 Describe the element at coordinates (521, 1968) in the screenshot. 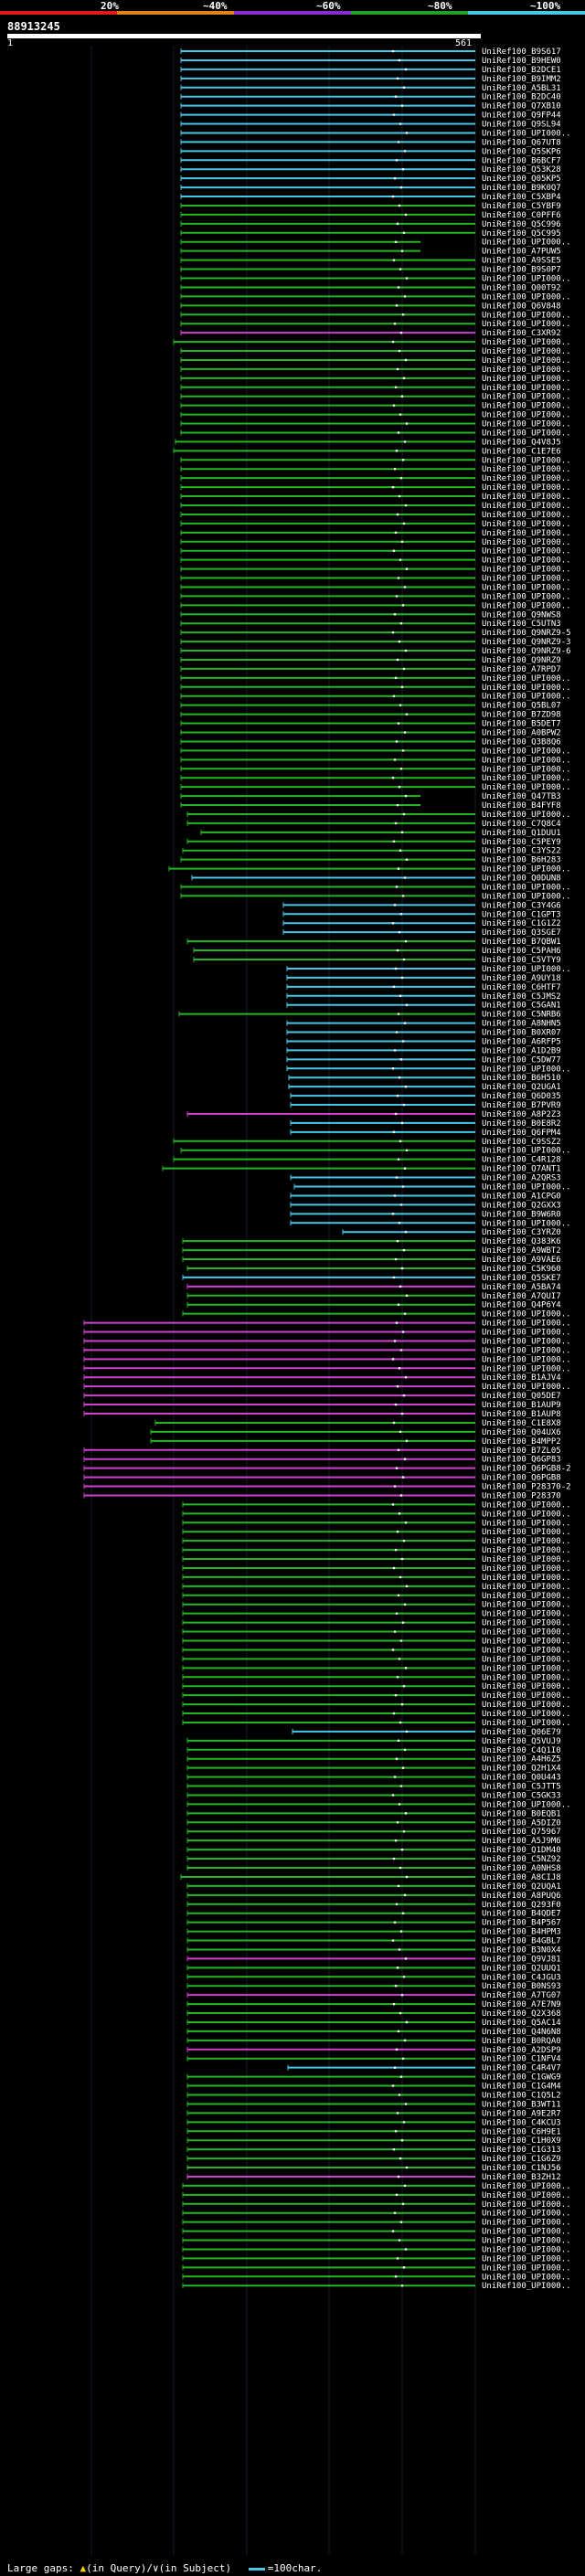

I see `hit-label: UniRef100_Q2UUQ1` at that location.